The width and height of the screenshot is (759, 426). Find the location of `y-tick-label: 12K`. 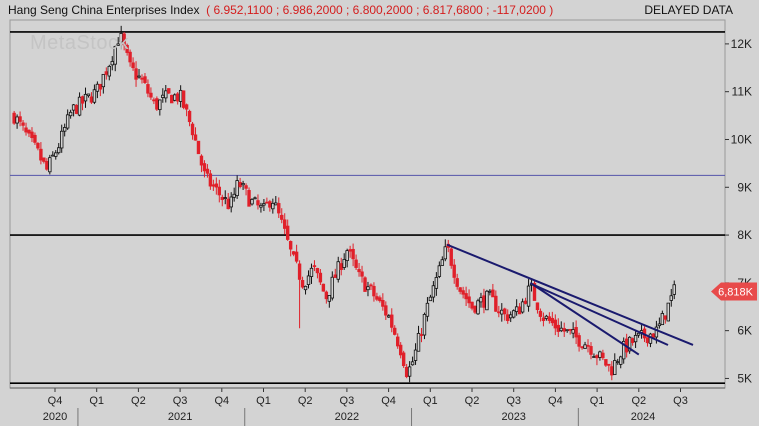

y-tick-label: 12K is located at coordinates (741, 44).